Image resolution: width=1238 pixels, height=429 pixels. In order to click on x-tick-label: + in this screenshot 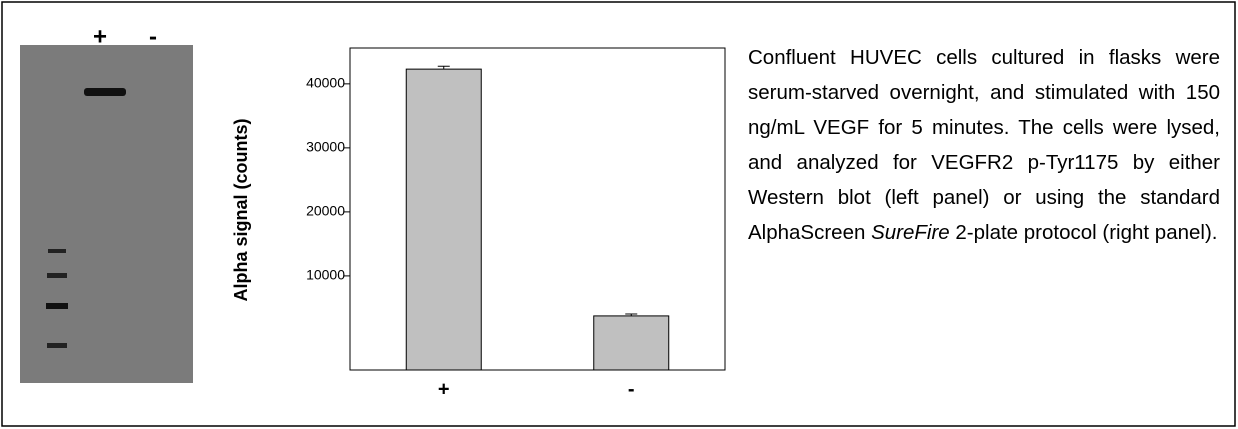, I will do `click(444, 389)`.